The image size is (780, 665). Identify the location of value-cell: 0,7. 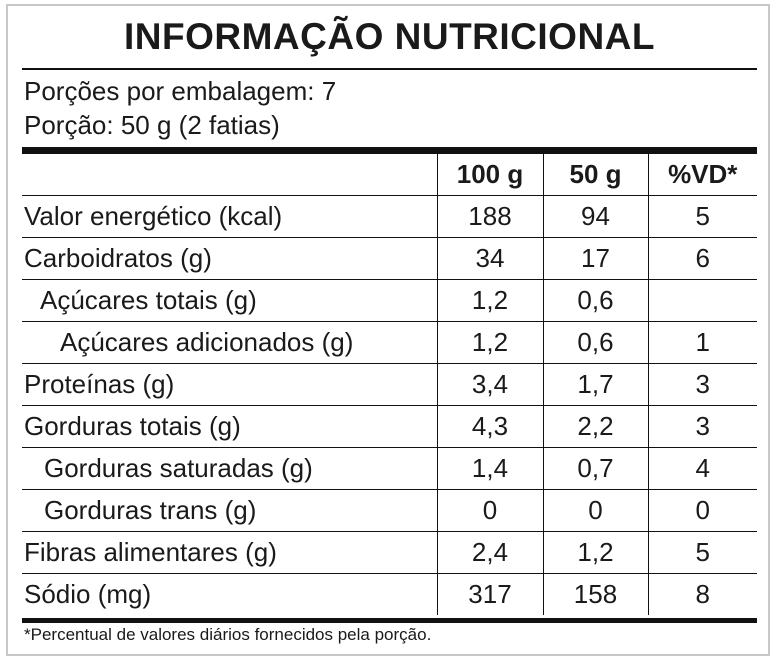
(595, 468).